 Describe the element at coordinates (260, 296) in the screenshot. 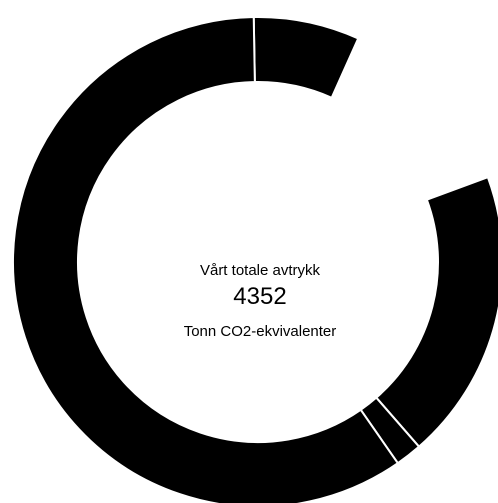

I see `center-total-value: 4352` at that location.